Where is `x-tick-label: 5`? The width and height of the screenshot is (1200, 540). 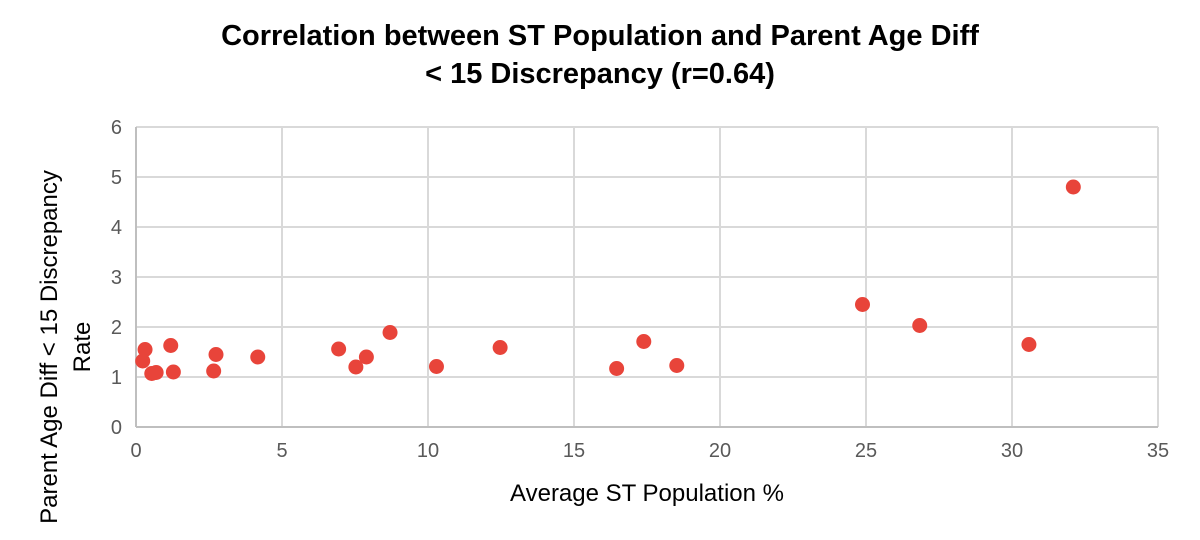
x-tick-label: 5 is located at coordinates (281, 451).